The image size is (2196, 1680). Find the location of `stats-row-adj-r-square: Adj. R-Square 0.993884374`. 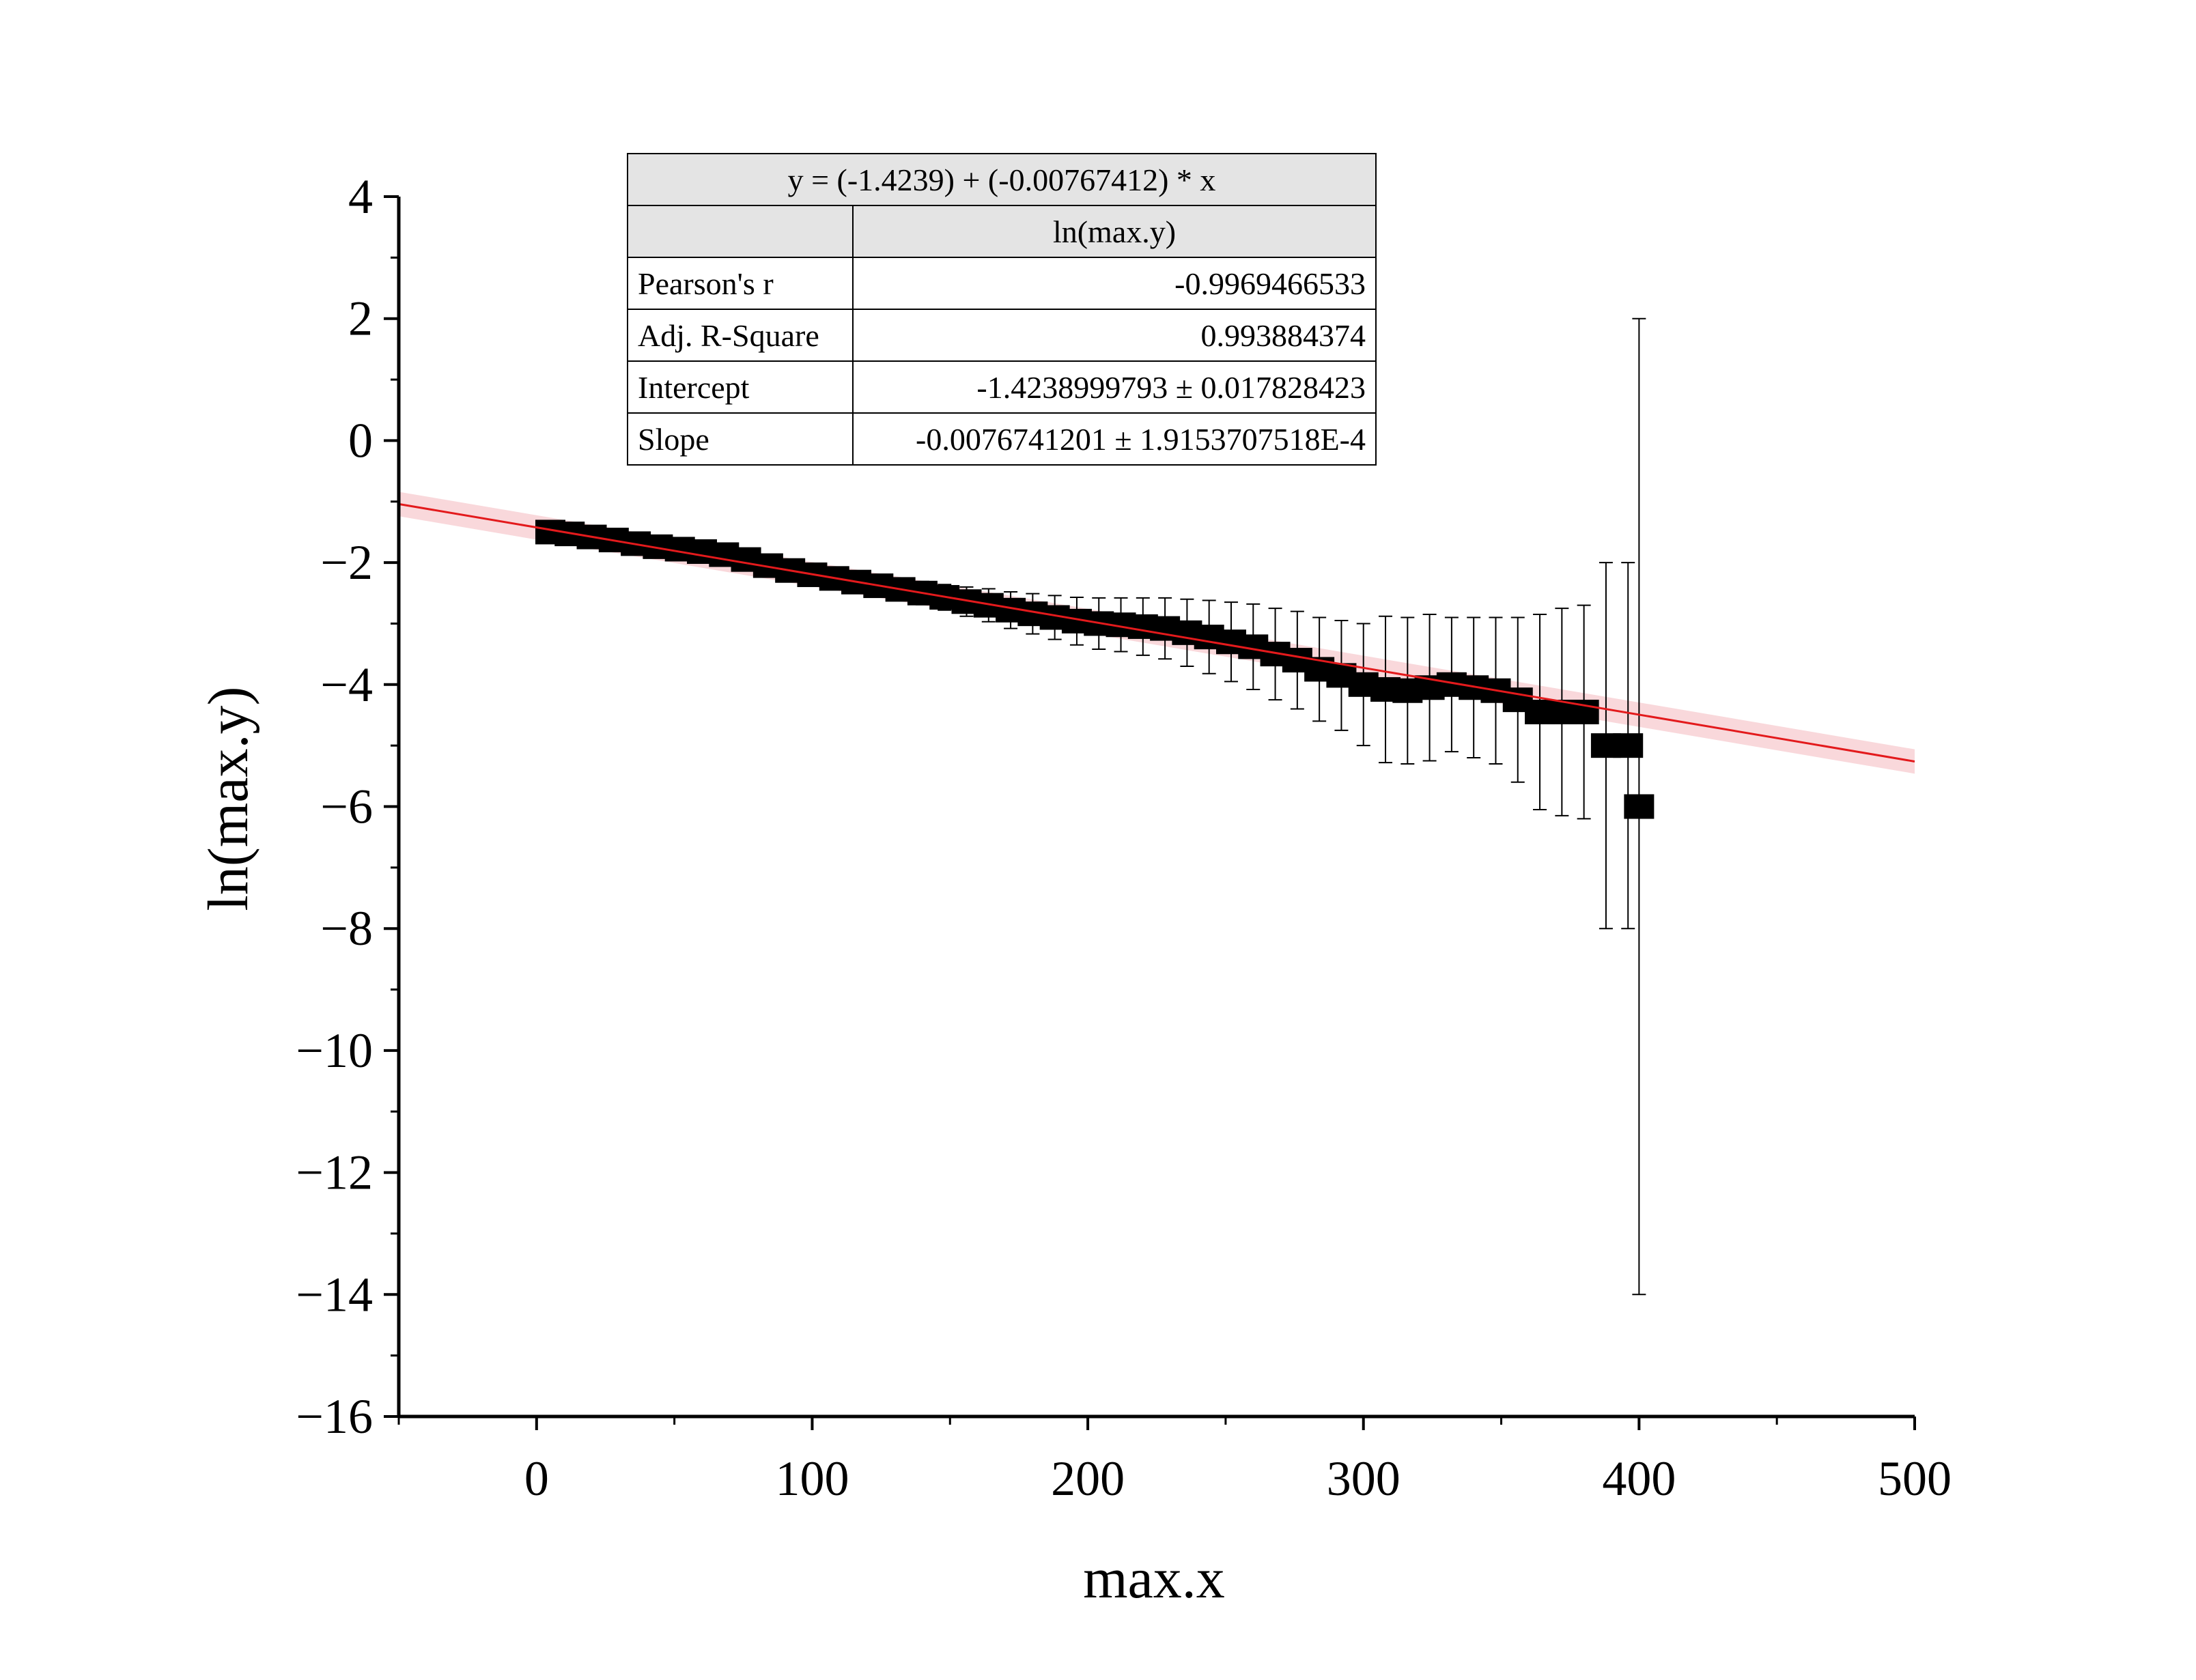

stats-row-adj-r-square: Adj. R-Square 0.993884374 is located at coordinates (1002, 335).